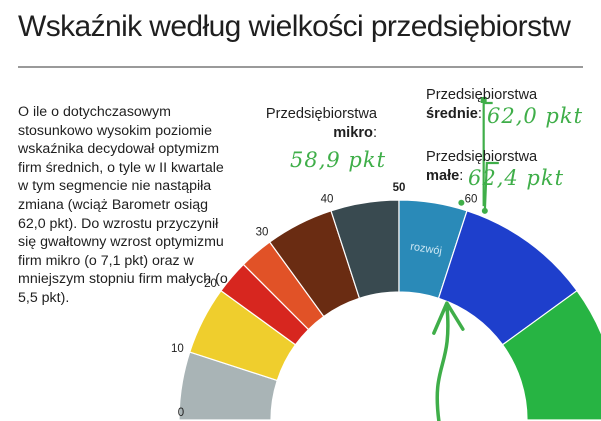 The image size is (601, 421). What do you see at coordinates (482, 95) in the screenshot?
I see `label-srednie-line1: Przedsiębiorstwa` at bounding box center [482, 95].